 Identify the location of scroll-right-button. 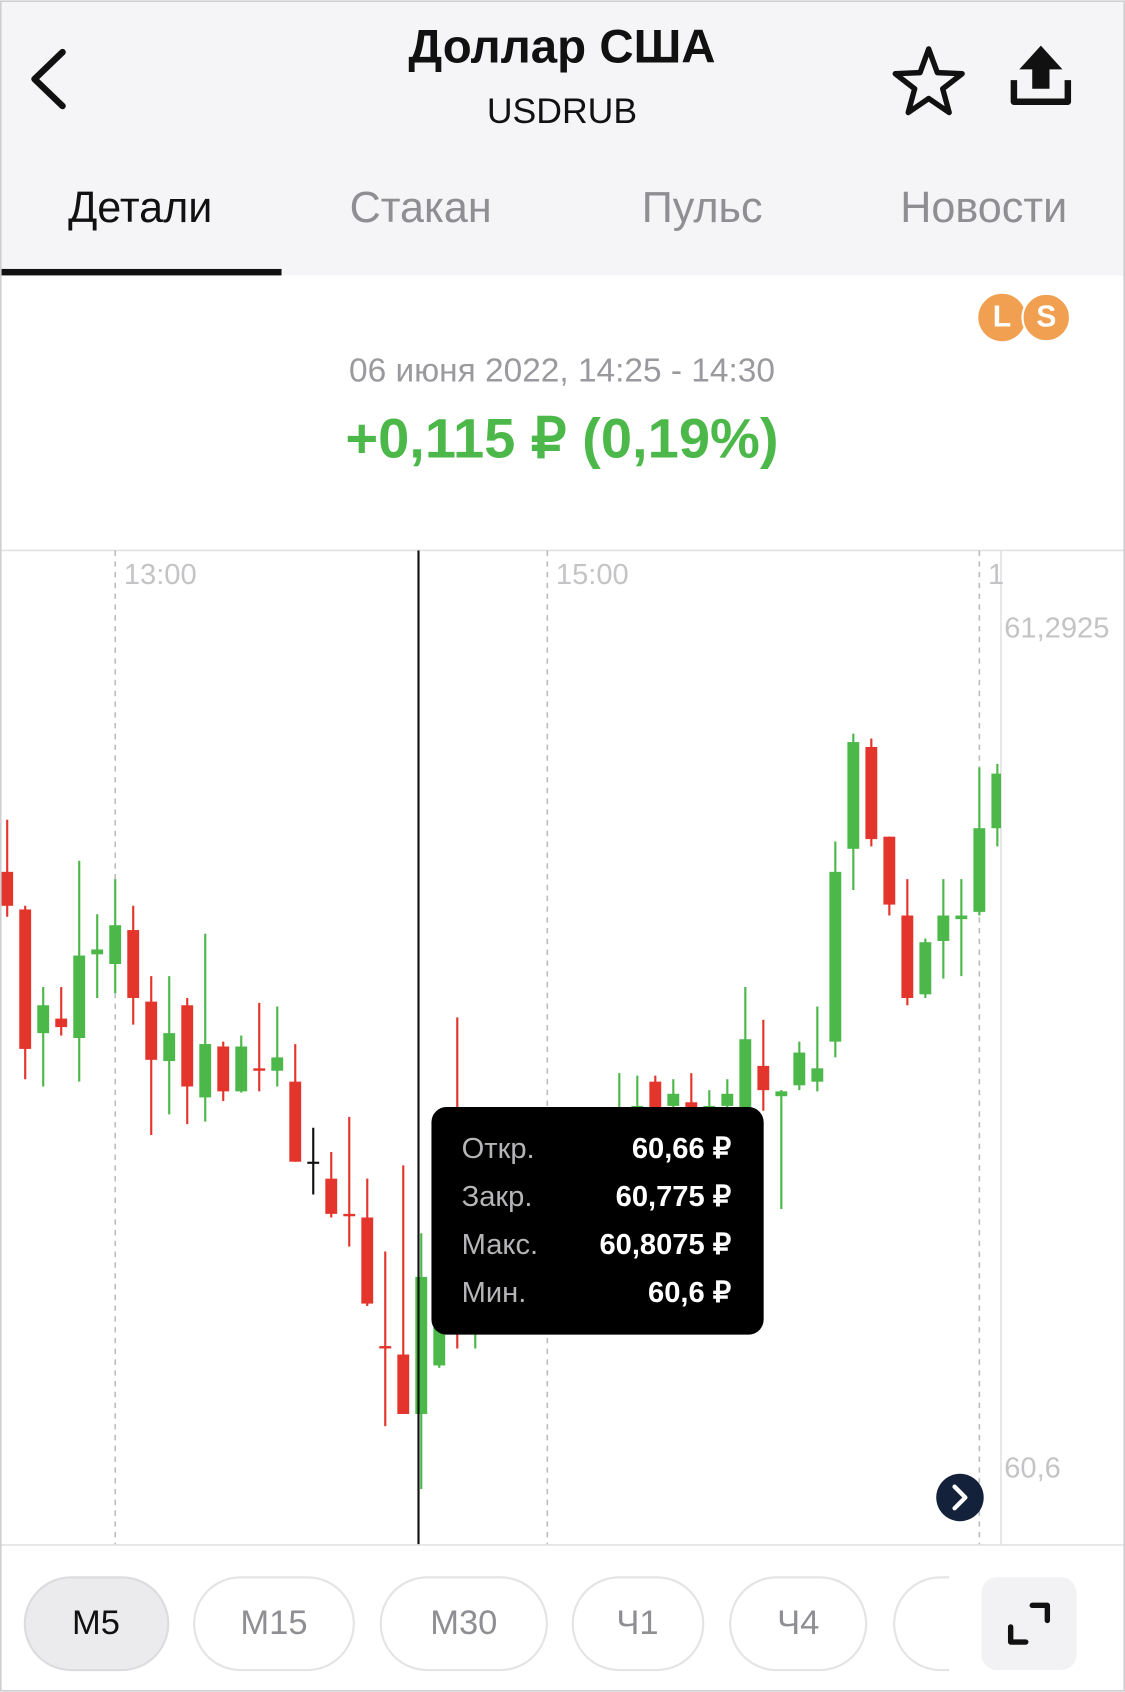
(960, 1497).